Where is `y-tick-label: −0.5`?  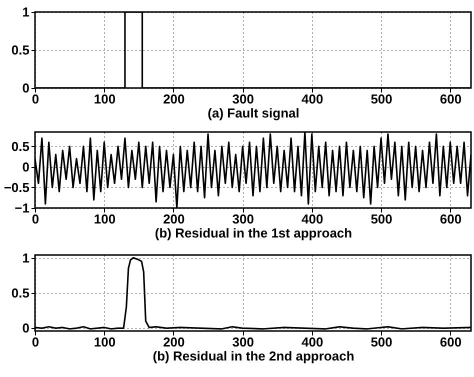 y-tick-label: −0.5 is located at coordinates (17, 187).